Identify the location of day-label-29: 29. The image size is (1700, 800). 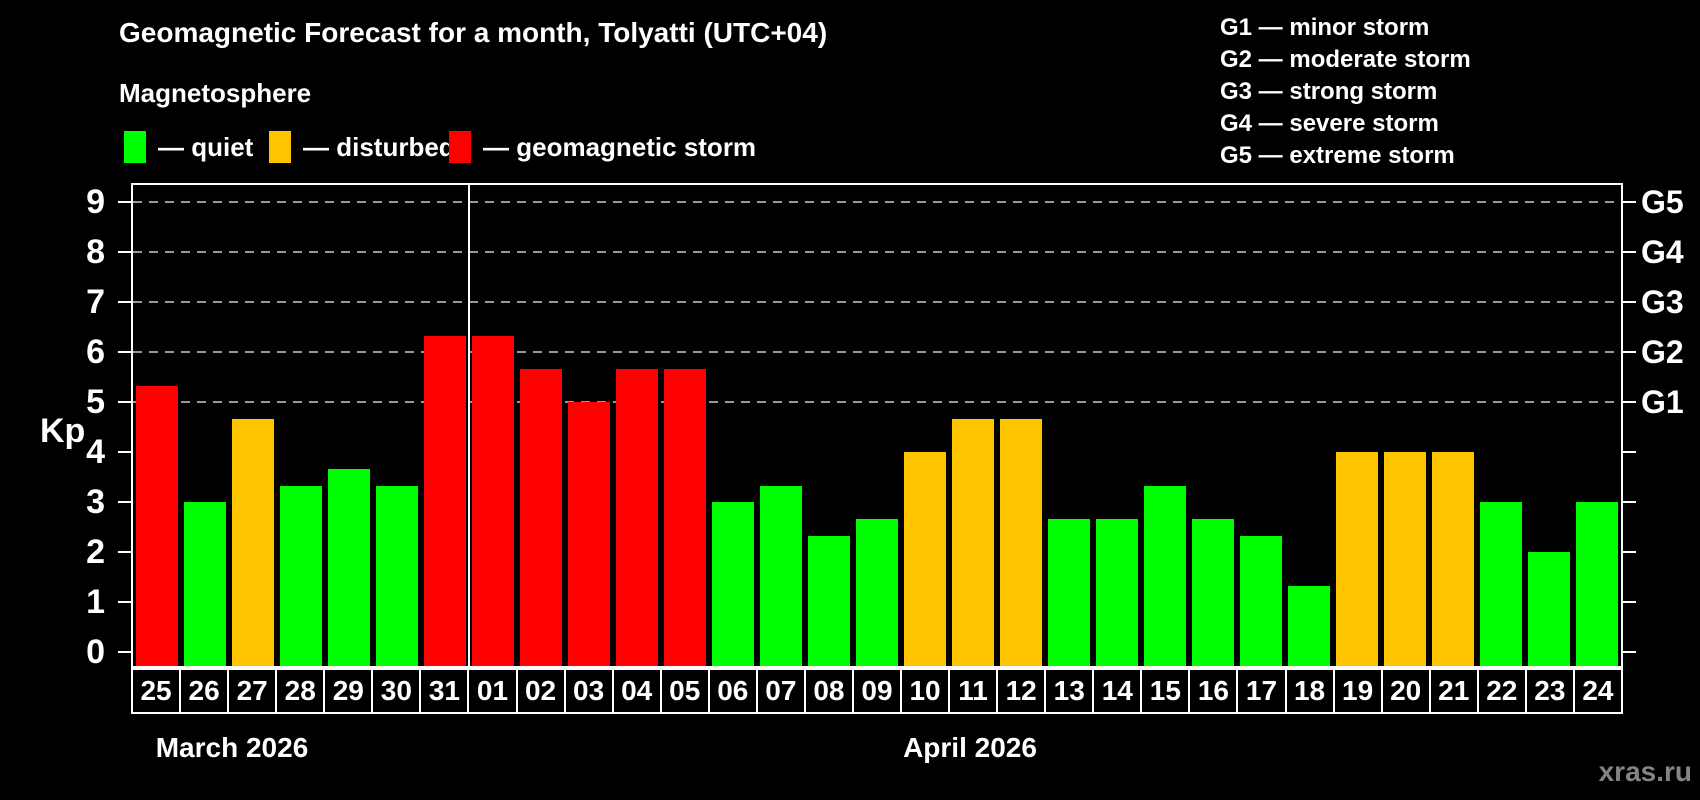
(348, 691).